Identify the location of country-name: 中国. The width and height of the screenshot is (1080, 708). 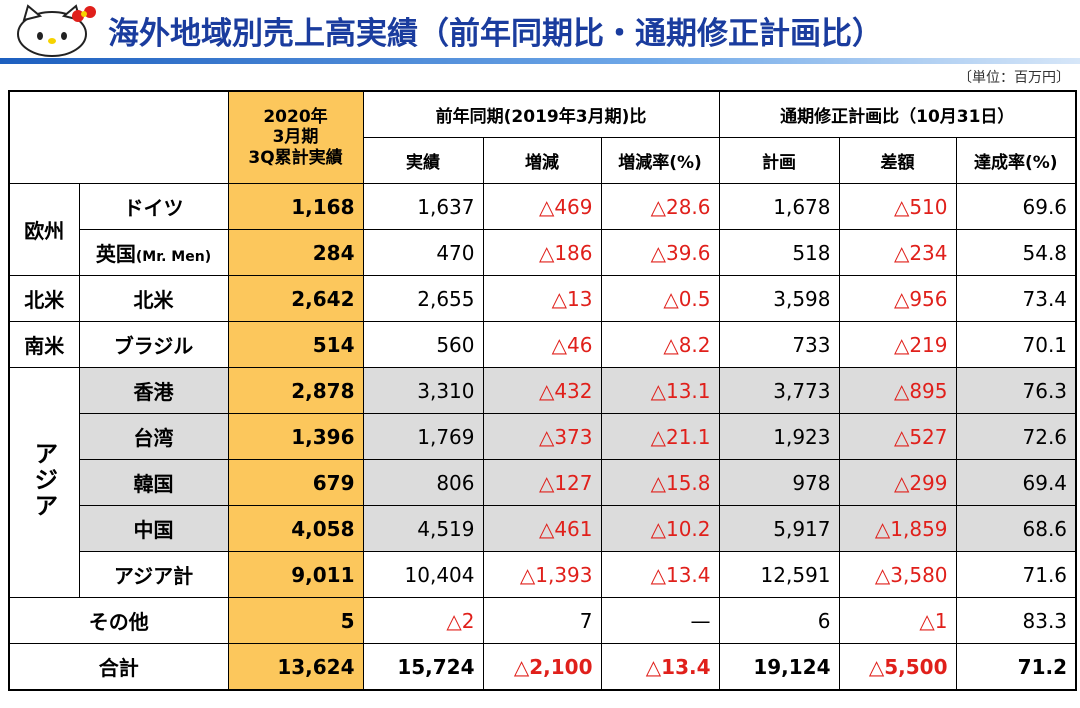
(153, 530).